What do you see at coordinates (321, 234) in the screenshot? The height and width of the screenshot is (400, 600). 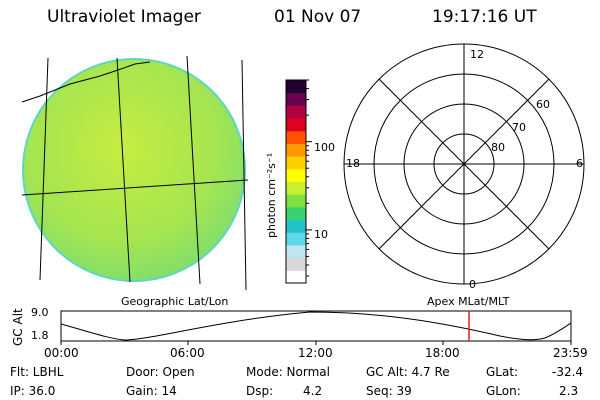 I see `colorbar-tick-10: 10` at bounding box center [321, 234].